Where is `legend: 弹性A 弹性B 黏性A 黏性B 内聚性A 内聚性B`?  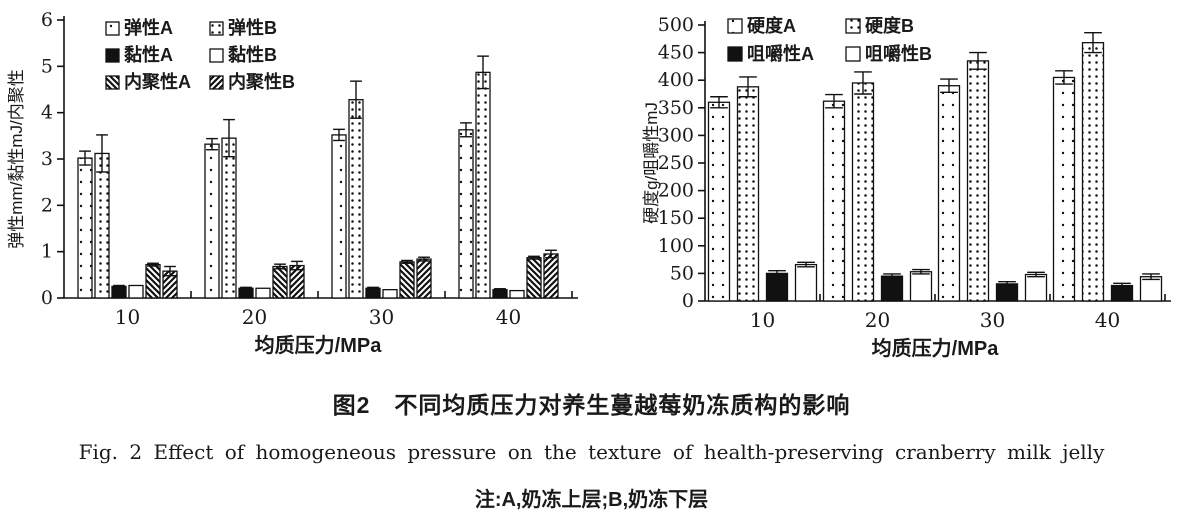
legend: 弹性A 弹性B 黏性A 黏性B 内聚性A 内聚性B is located at coordinates (200, 54).